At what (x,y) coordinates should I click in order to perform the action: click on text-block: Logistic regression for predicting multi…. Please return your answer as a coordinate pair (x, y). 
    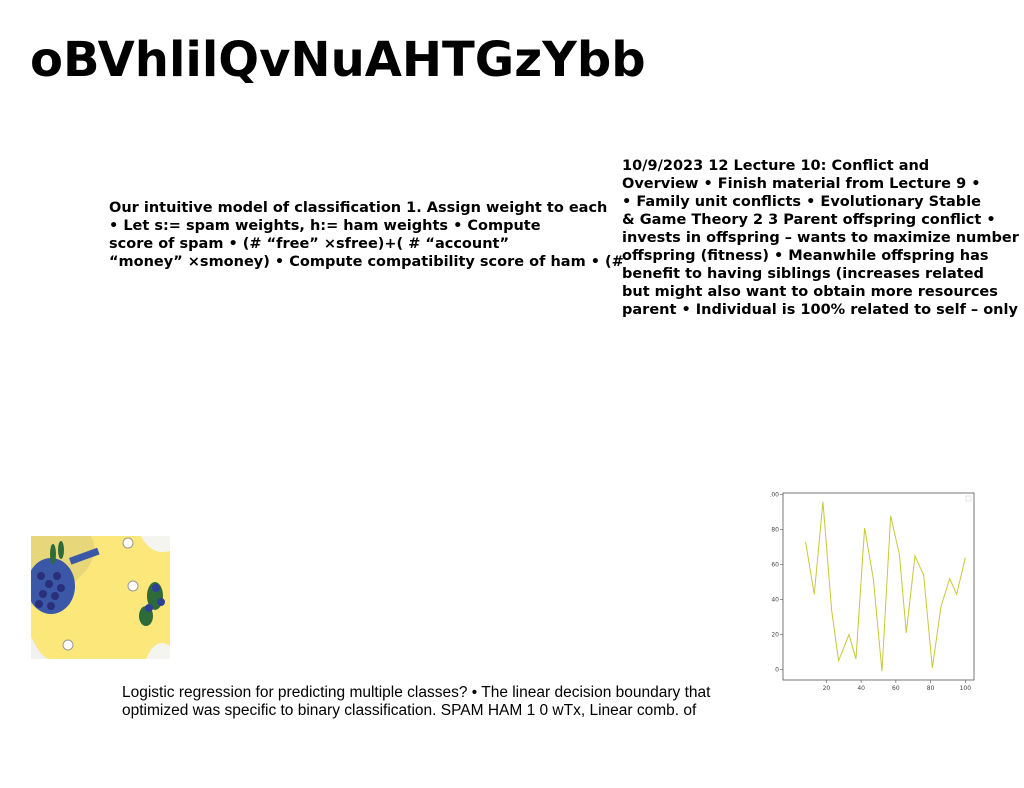
    Looking at the image, I should click on (416, 702).